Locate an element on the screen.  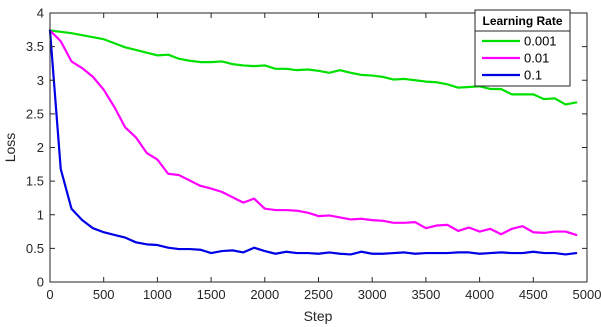
x-tick-label: 4000 is located at coordinates (479, 294).